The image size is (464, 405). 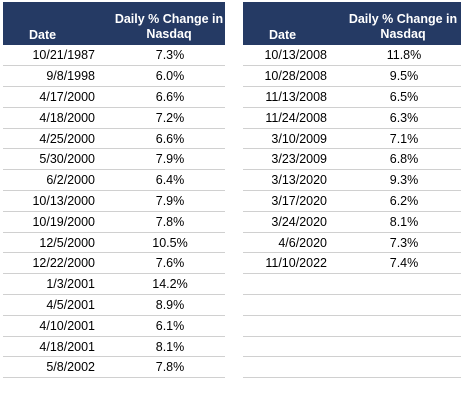 What do you see at coordinates (403, 159) in the screenshot?
I see `change-cell: 6.8%` at bounding box center [403, 159].